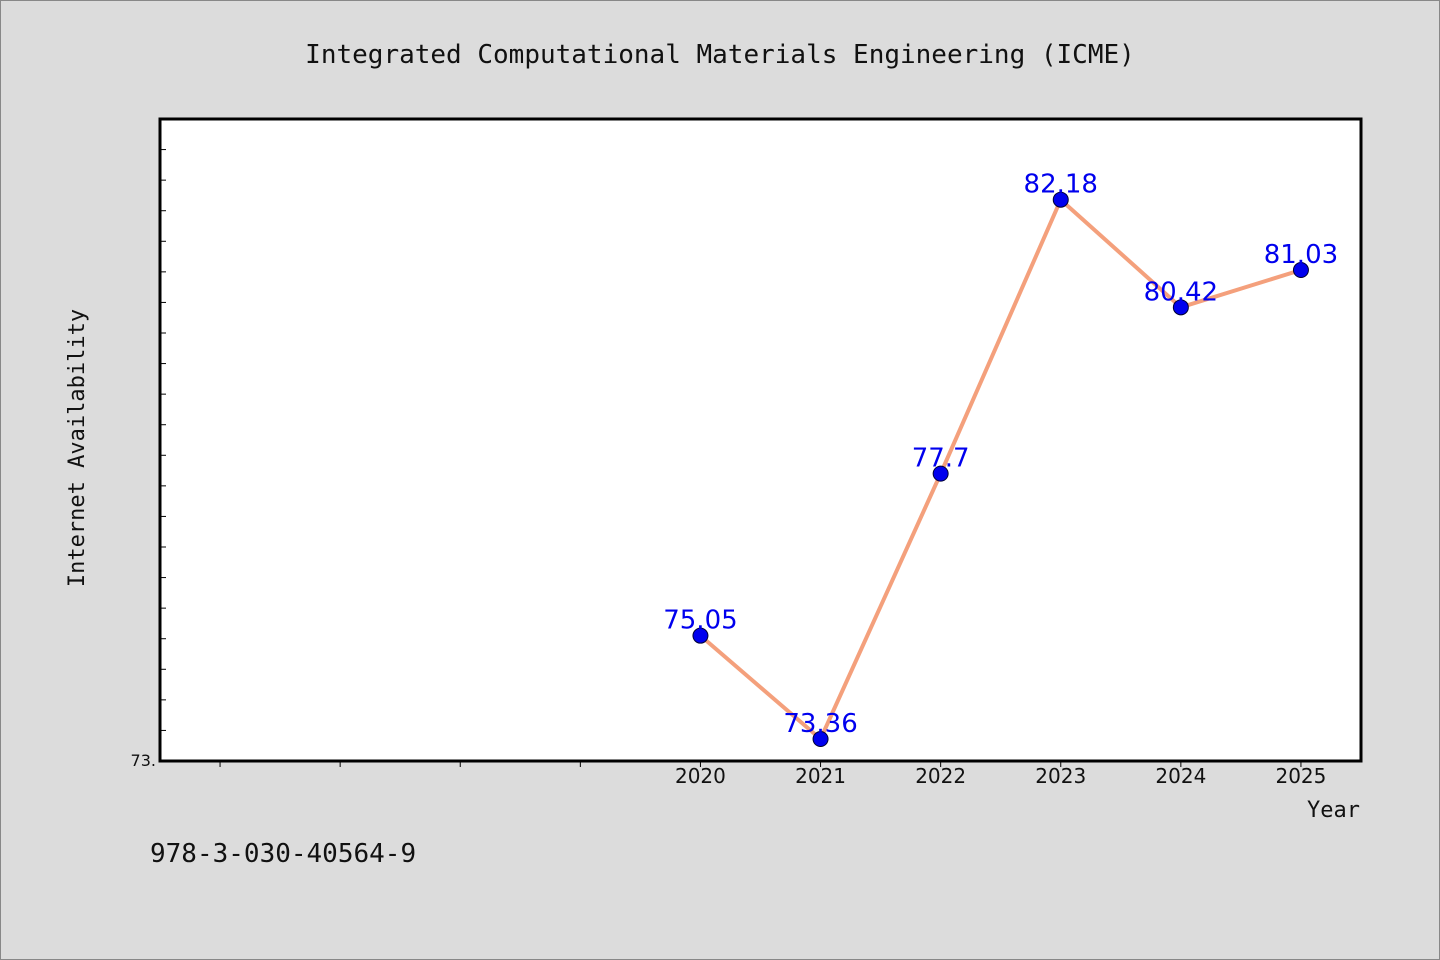  What do you see at coordinates (820, 776) in the screenshot?
I see `x-tick-label: 2021` at bounding box center [820, 776].